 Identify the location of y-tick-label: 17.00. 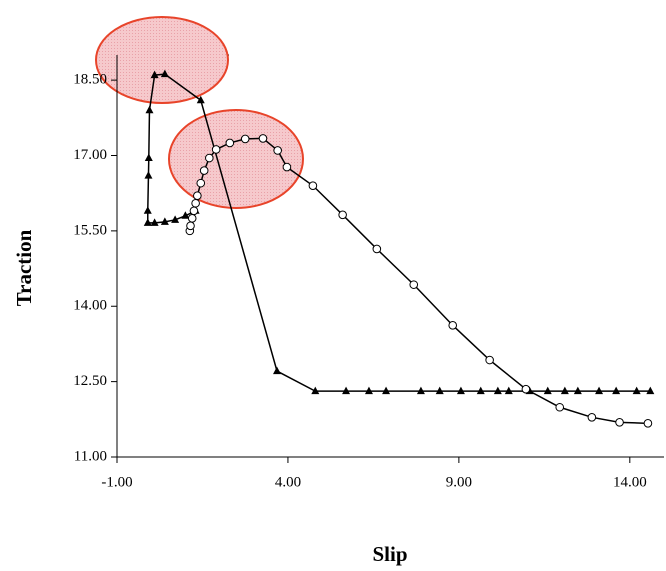
(90, 155).